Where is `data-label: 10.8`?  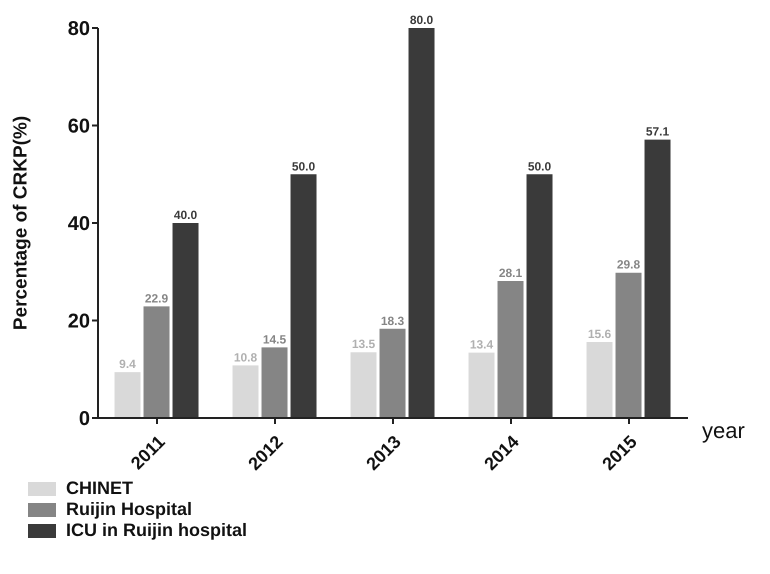
data-label: 10.8 is located at coordinates (246, 357).